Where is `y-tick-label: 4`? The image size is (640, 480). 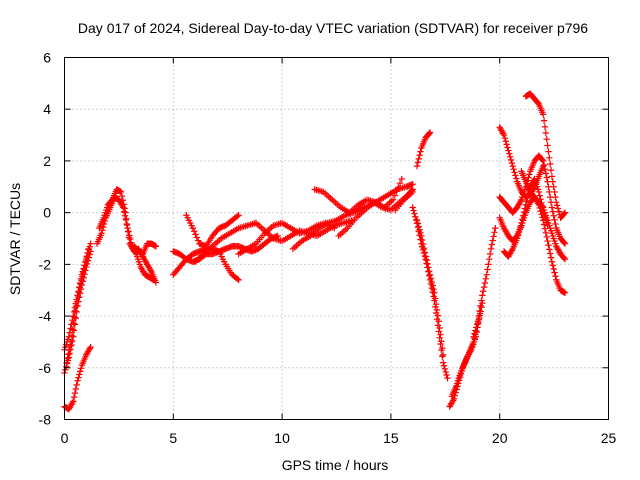
y-tick-label: 4 is located at coordinates (47, 109).